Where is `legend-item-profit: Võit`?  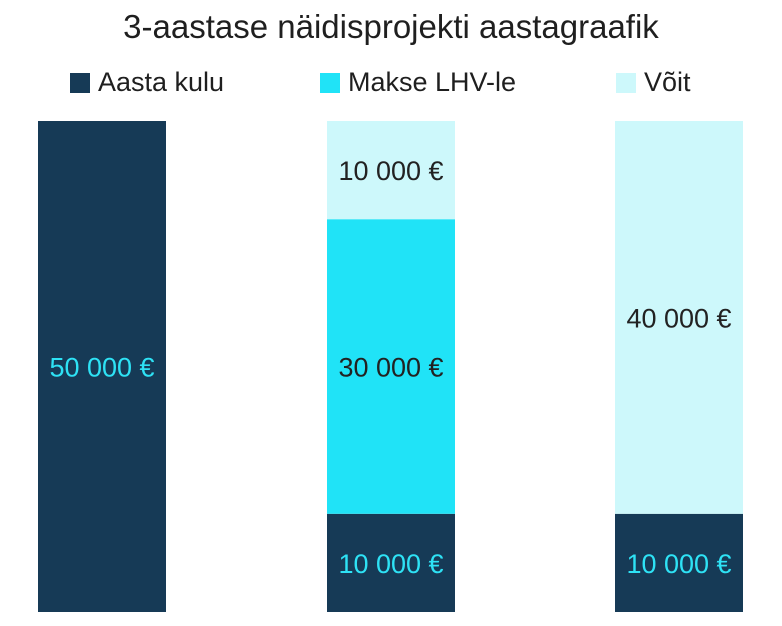 legend-item-profit: Võit is located at coordinates (653, 82).